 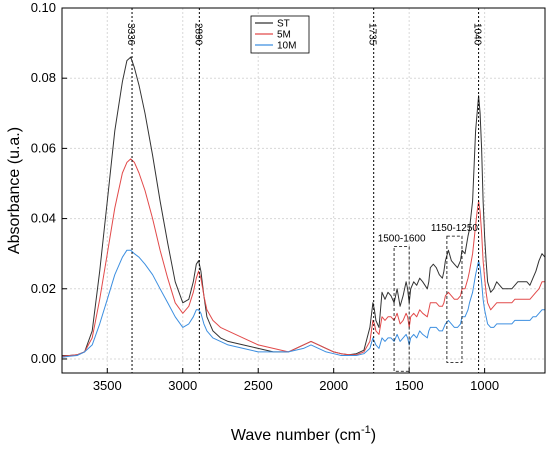 I want to click on y-tick-label: 0.08, so click(x=43, y=77).